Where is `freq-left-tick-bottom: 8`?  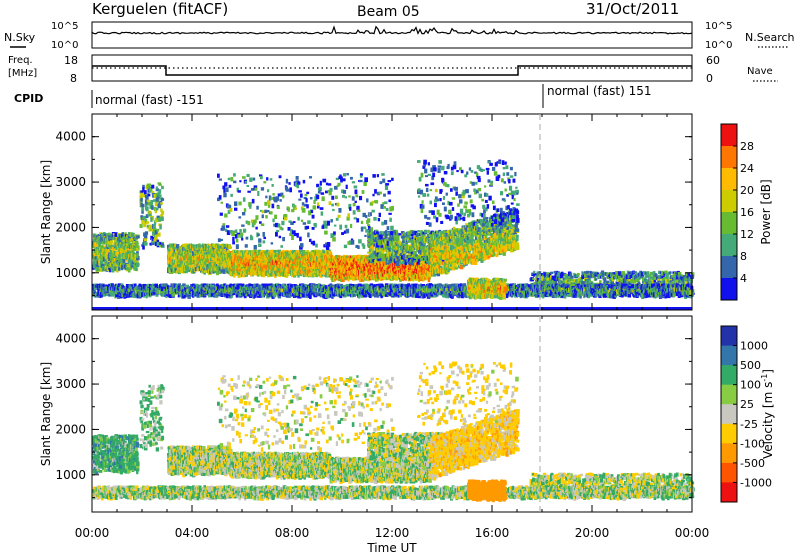
freq-left-tick-bottom: 8 is located at coordinates (73, 78).